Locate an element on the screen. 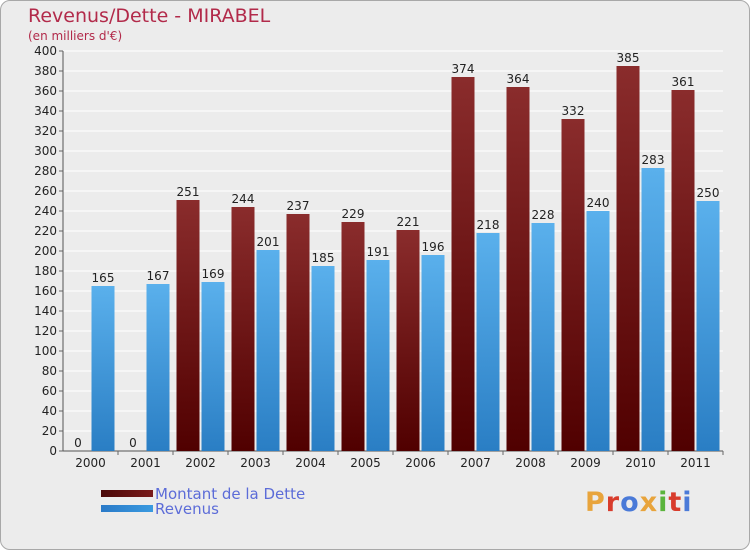  data-label-revenus: 201 is located at coordinates (268, 242).